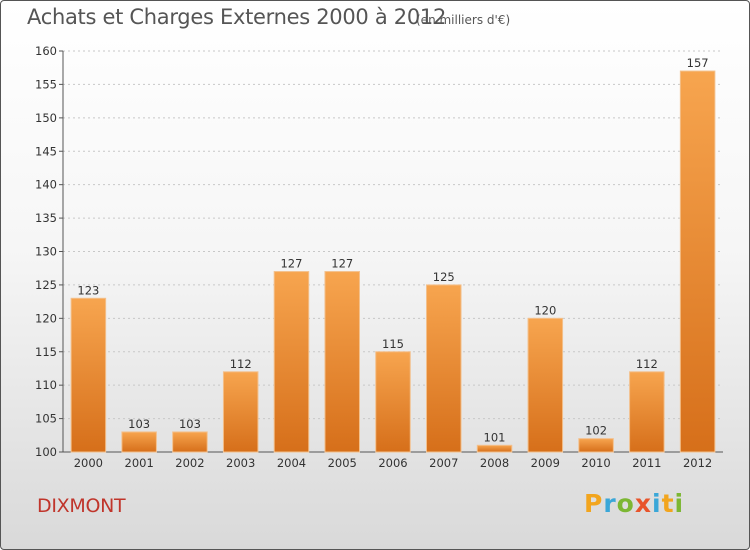 The height and width of the screenshot is (550, 750). Describe the element at coordinates (342, 264) in the screenshot. I see `value-label-2005: 127` at that location.